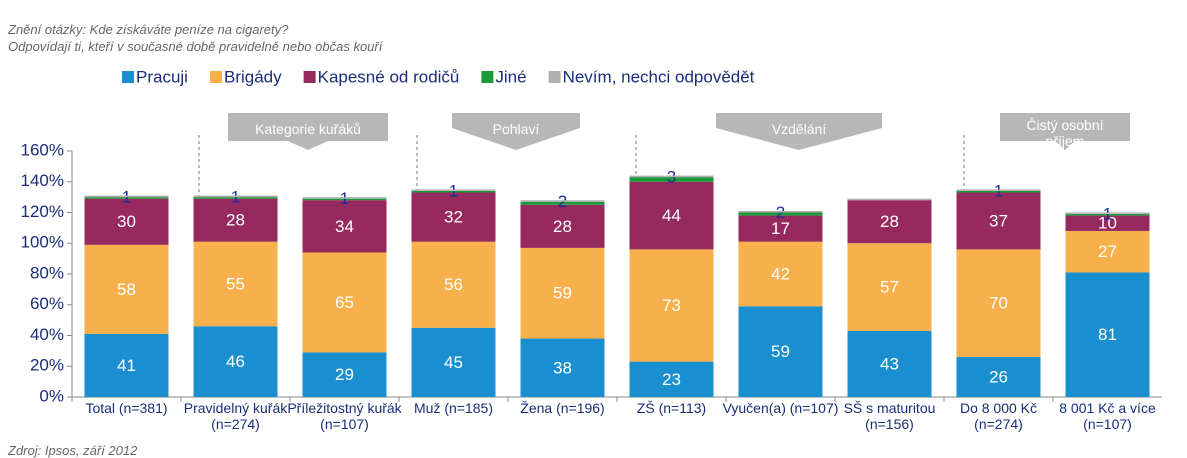  Describe the element at coordinates (253, 76) in the screenshot. I see `legend-label: Brigády` at that location.